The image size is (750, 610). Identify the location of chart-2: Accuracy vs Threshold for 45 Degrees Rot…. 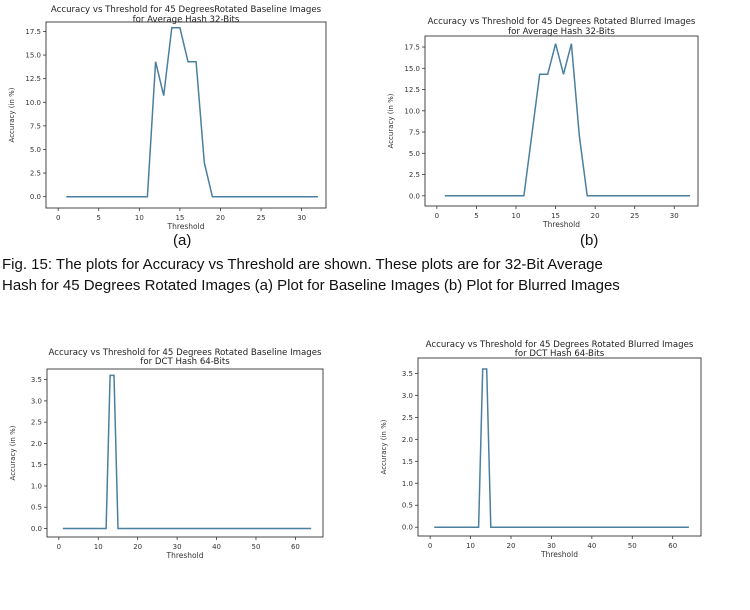
(543, 123).